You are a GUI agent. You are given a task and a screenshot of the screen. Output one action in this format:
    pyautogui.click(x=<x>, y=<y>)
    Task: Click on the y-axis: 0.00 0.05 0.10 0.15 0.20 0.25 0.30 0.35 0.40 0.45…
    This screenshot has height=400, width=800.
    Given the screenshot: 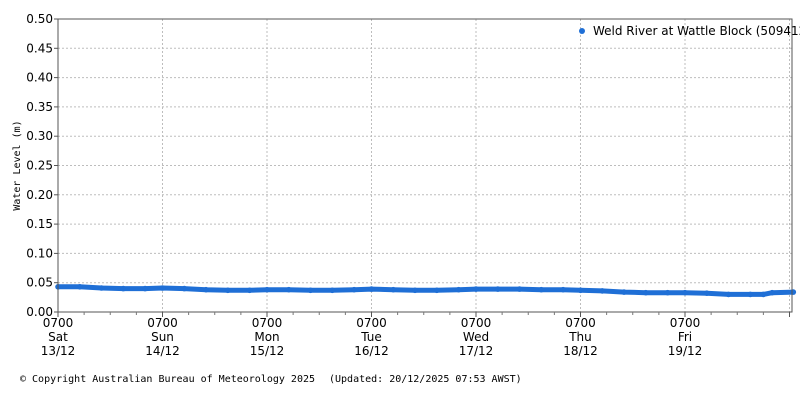 What is the action you would take?
    pyautogui.click(x=42, y=165)
    